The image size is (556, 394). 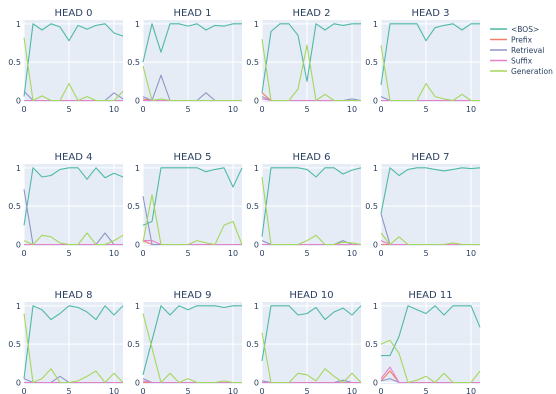 I want to click on subplot-title: HEAD 1, so click(x=193, y=13).